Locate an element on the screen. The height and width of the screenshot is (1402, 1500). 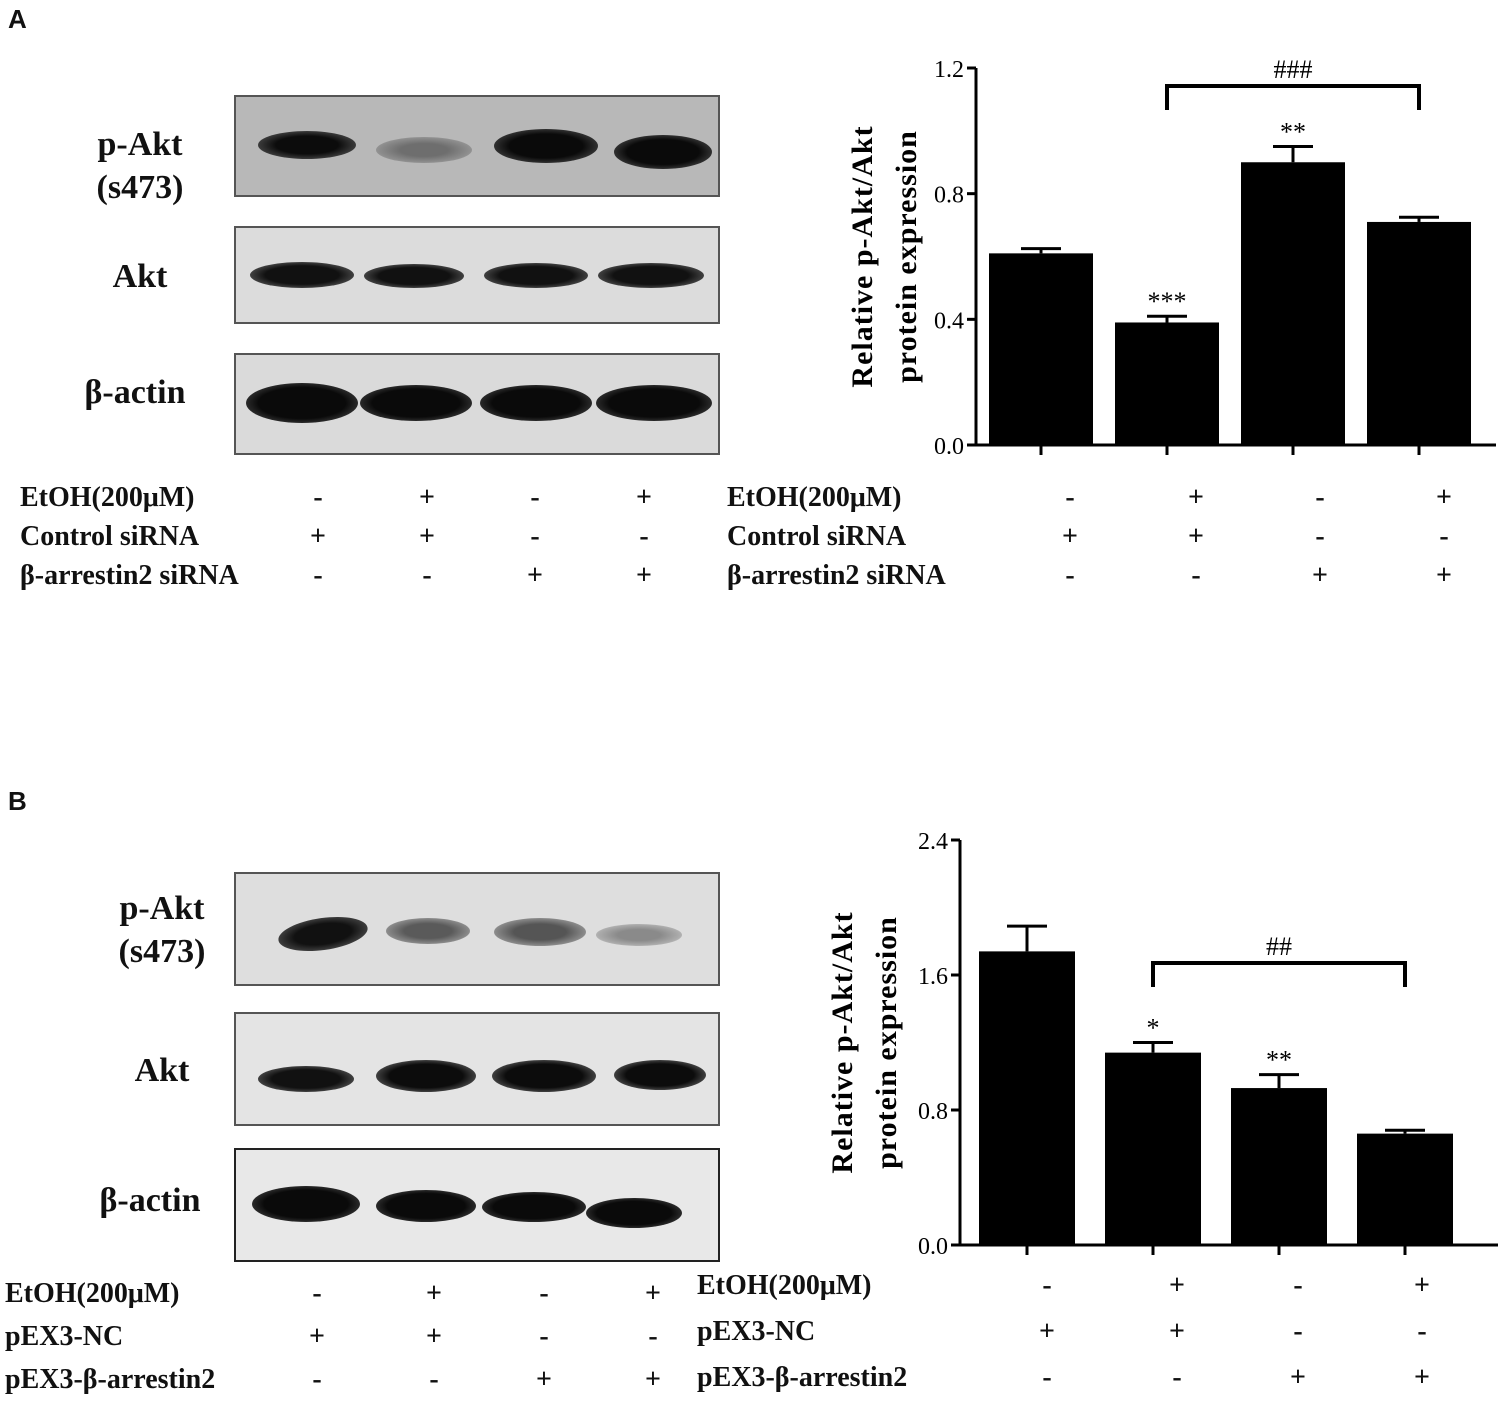
significance-label: * is located at coordinates (1153, 1028).